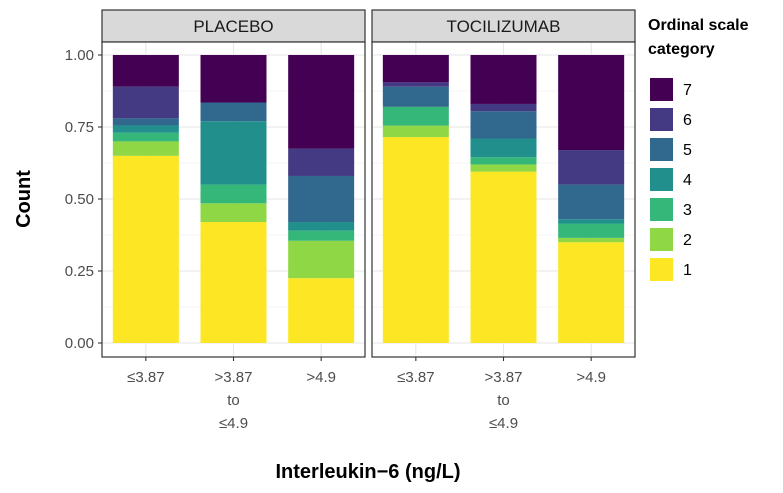 This screenshot has height=493, width=783. I want to click on y-tick-label: 0.25, so click(79, 271).